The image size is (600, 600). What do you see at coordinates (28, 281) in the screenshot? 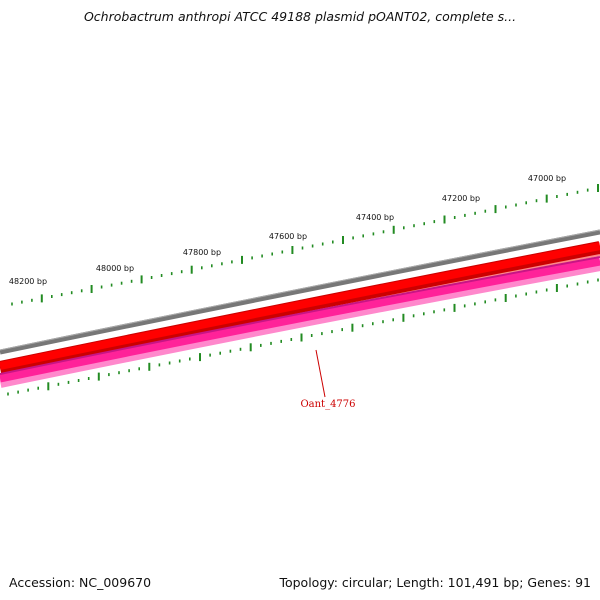
I see `ruler-label: 48200 bp` at bounding box center [28, 281].